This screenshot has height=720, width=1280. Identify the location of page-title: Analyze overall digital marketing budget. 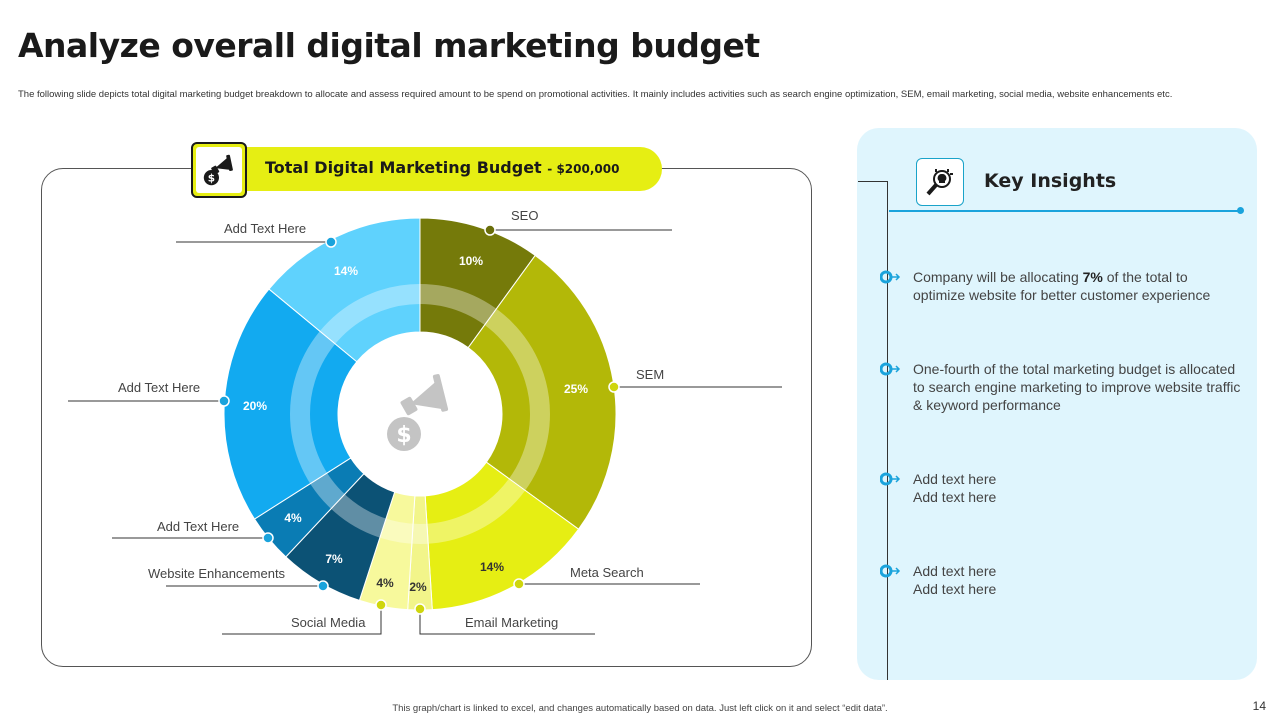
(389, 45).